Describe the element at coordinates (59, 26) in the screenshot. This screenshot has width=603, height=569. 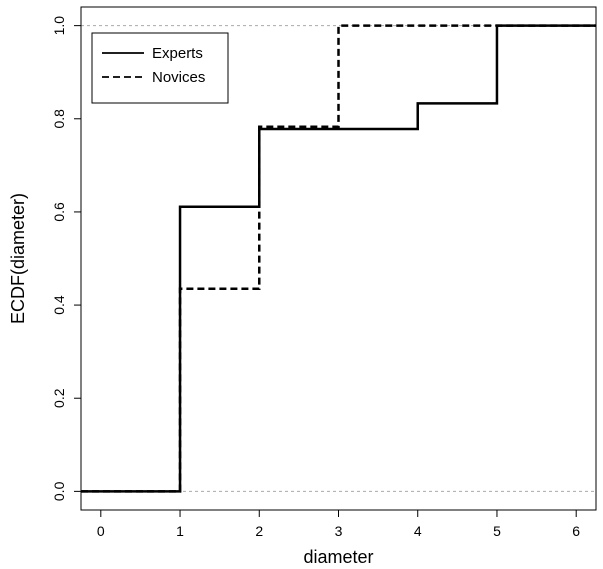
I see `y-tick-label: 1.0` at that location.